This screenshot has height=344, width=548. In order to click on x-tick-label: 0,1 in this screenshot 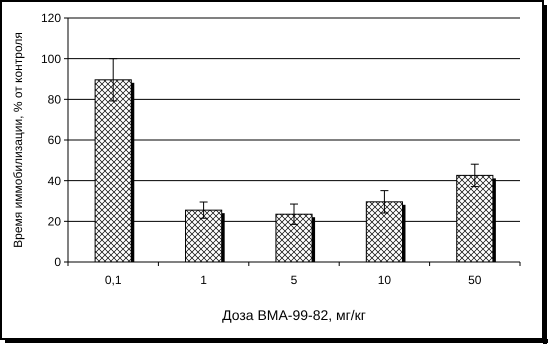, I will do `click(113, 280)`.